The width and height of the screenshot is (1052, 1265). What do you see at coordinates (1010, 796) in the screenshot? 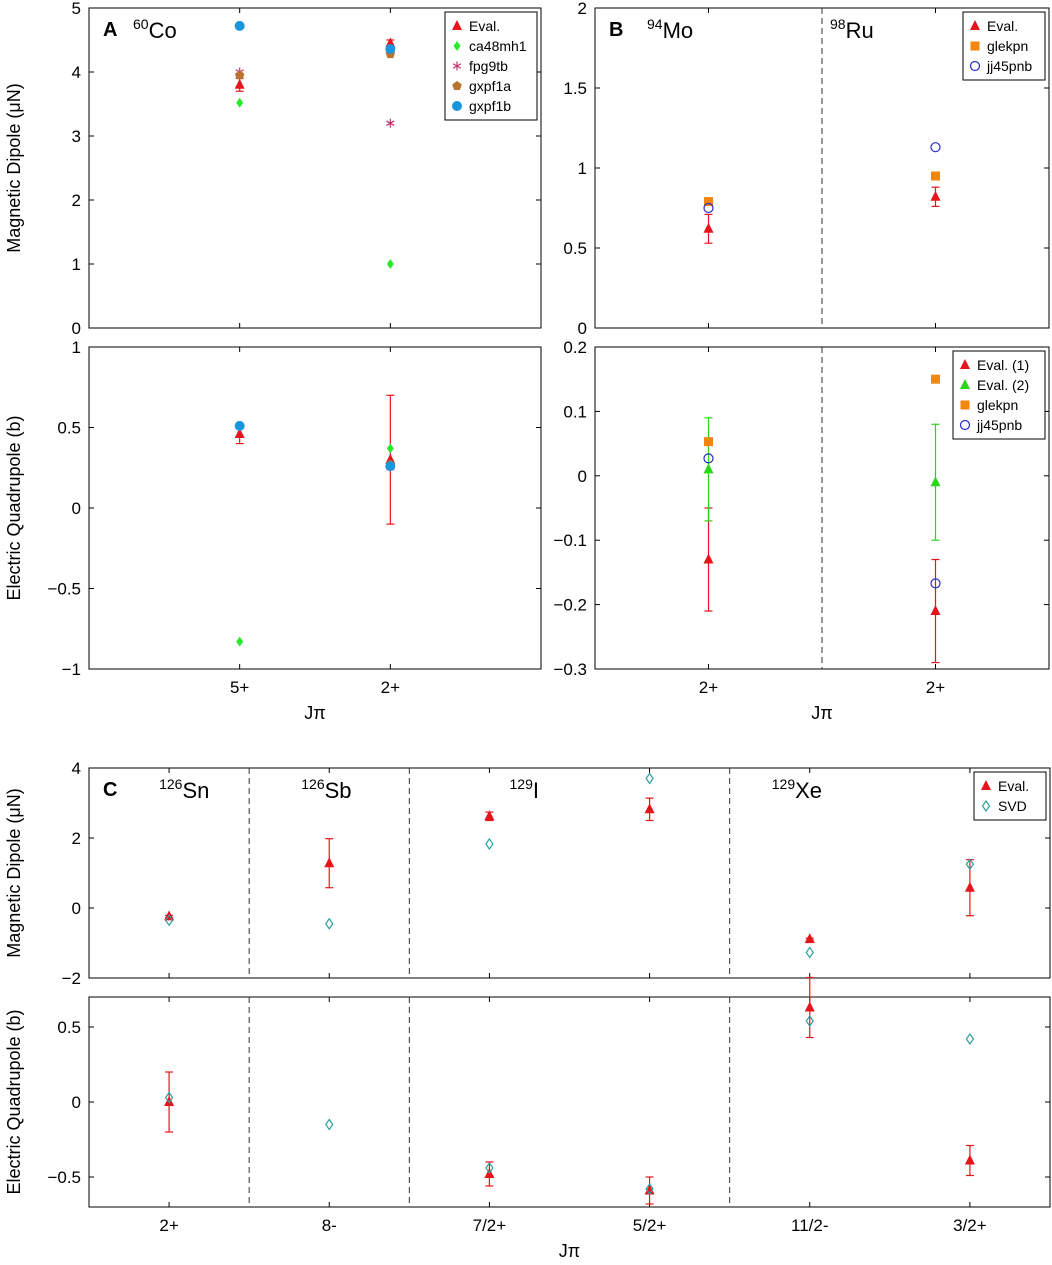
I see `legend: Eval. SVD` at bounding box center [1010, 796].